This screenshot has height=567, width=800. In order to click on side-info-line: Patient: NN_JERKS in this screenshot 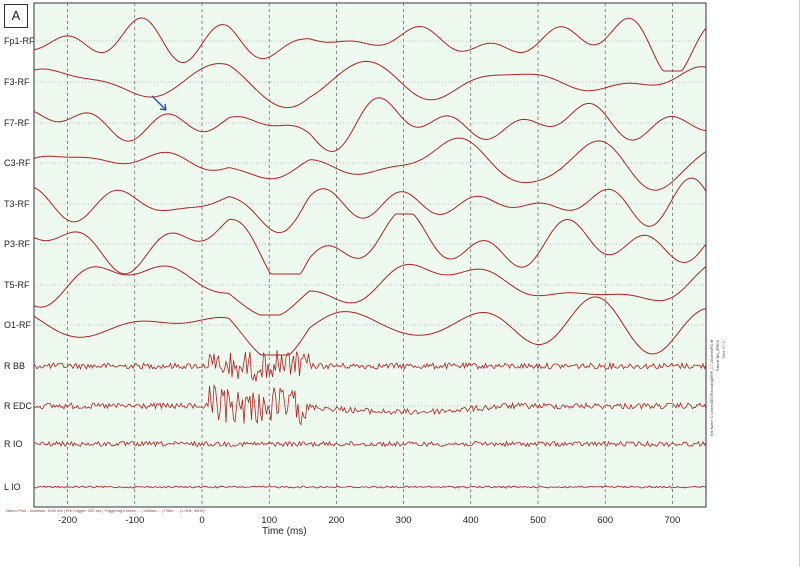, I will do `click(718, 356)`.